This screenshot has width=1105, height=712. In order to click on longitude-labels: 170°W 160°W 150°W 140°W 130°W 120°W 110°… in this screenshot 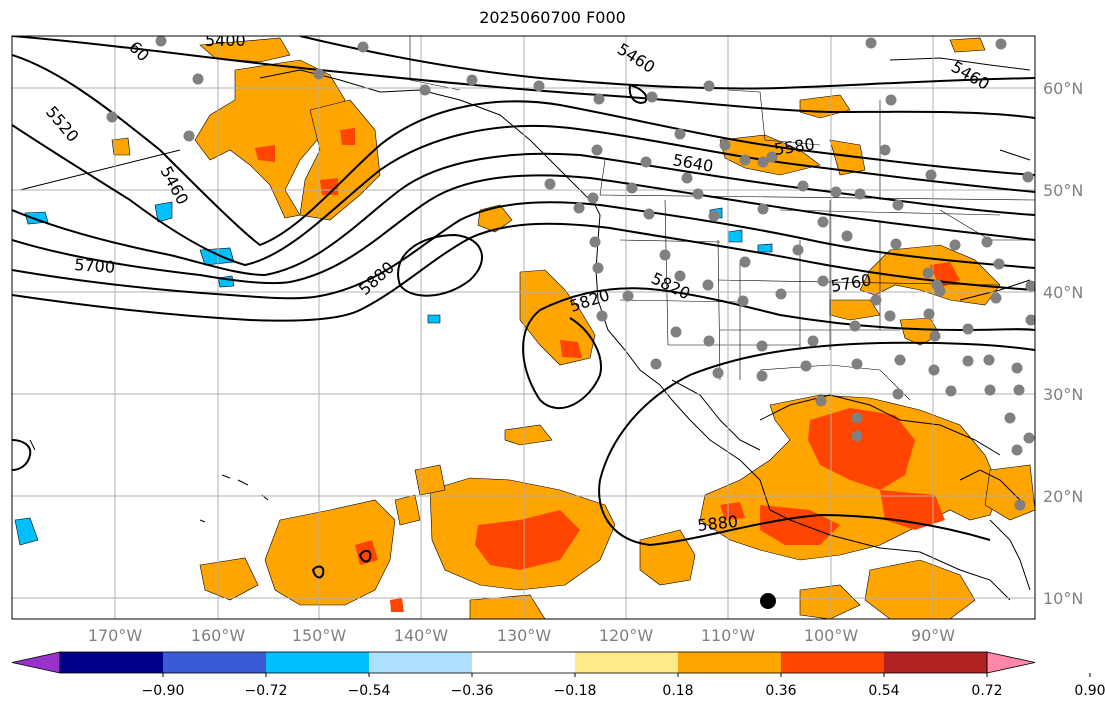, I will do `click(521, 635)`.